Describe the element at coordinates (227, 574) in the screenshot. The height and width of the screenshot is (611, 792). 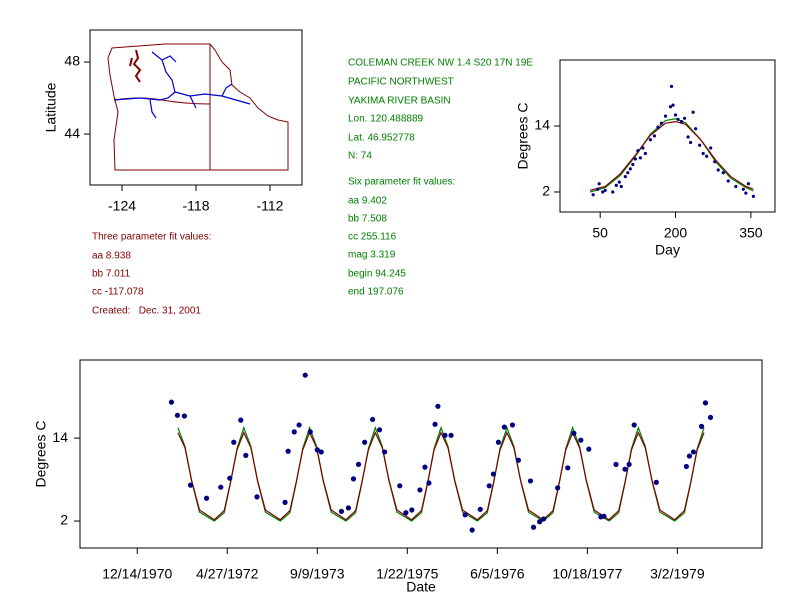
I see `x-tick-label: 4/27/1972` at that location.